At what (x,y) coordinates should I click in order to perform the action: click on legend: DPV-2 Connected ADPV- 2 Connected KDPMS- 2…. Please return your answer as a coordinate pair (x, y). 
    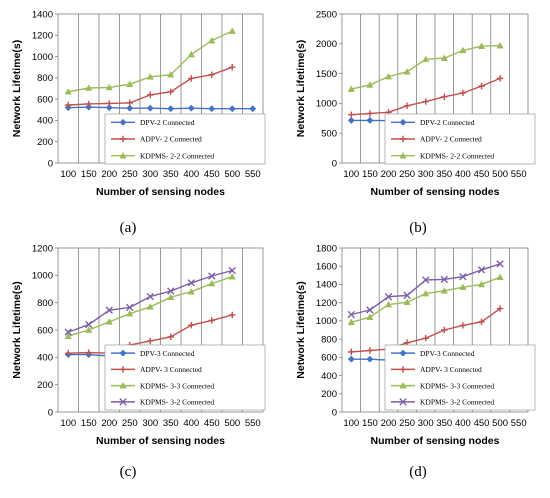
    Looking at the image, I should click on (460, 139).